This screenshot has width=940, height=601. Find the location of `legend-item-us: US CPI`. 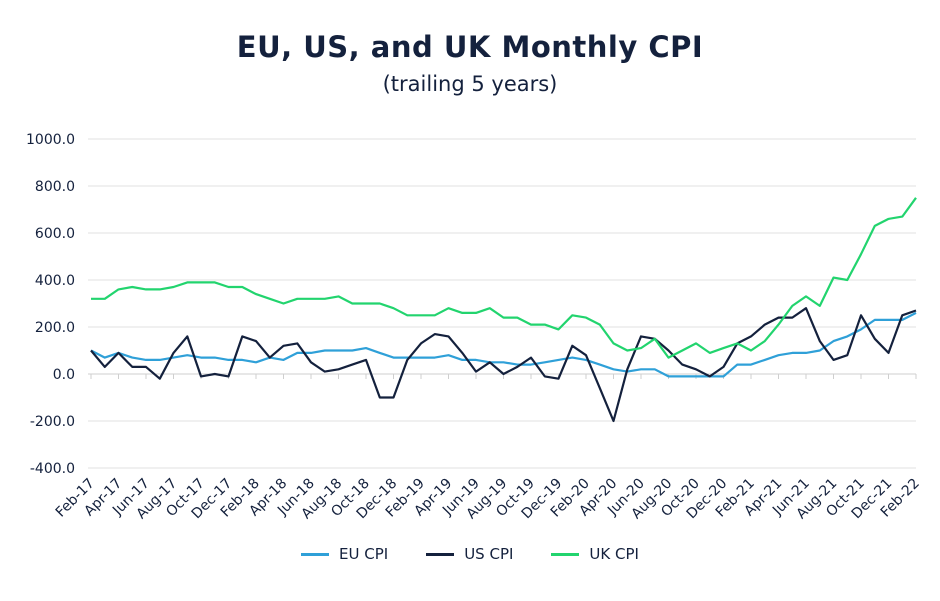

legend-item-us: US CPI is located at coordinates (469, 554).